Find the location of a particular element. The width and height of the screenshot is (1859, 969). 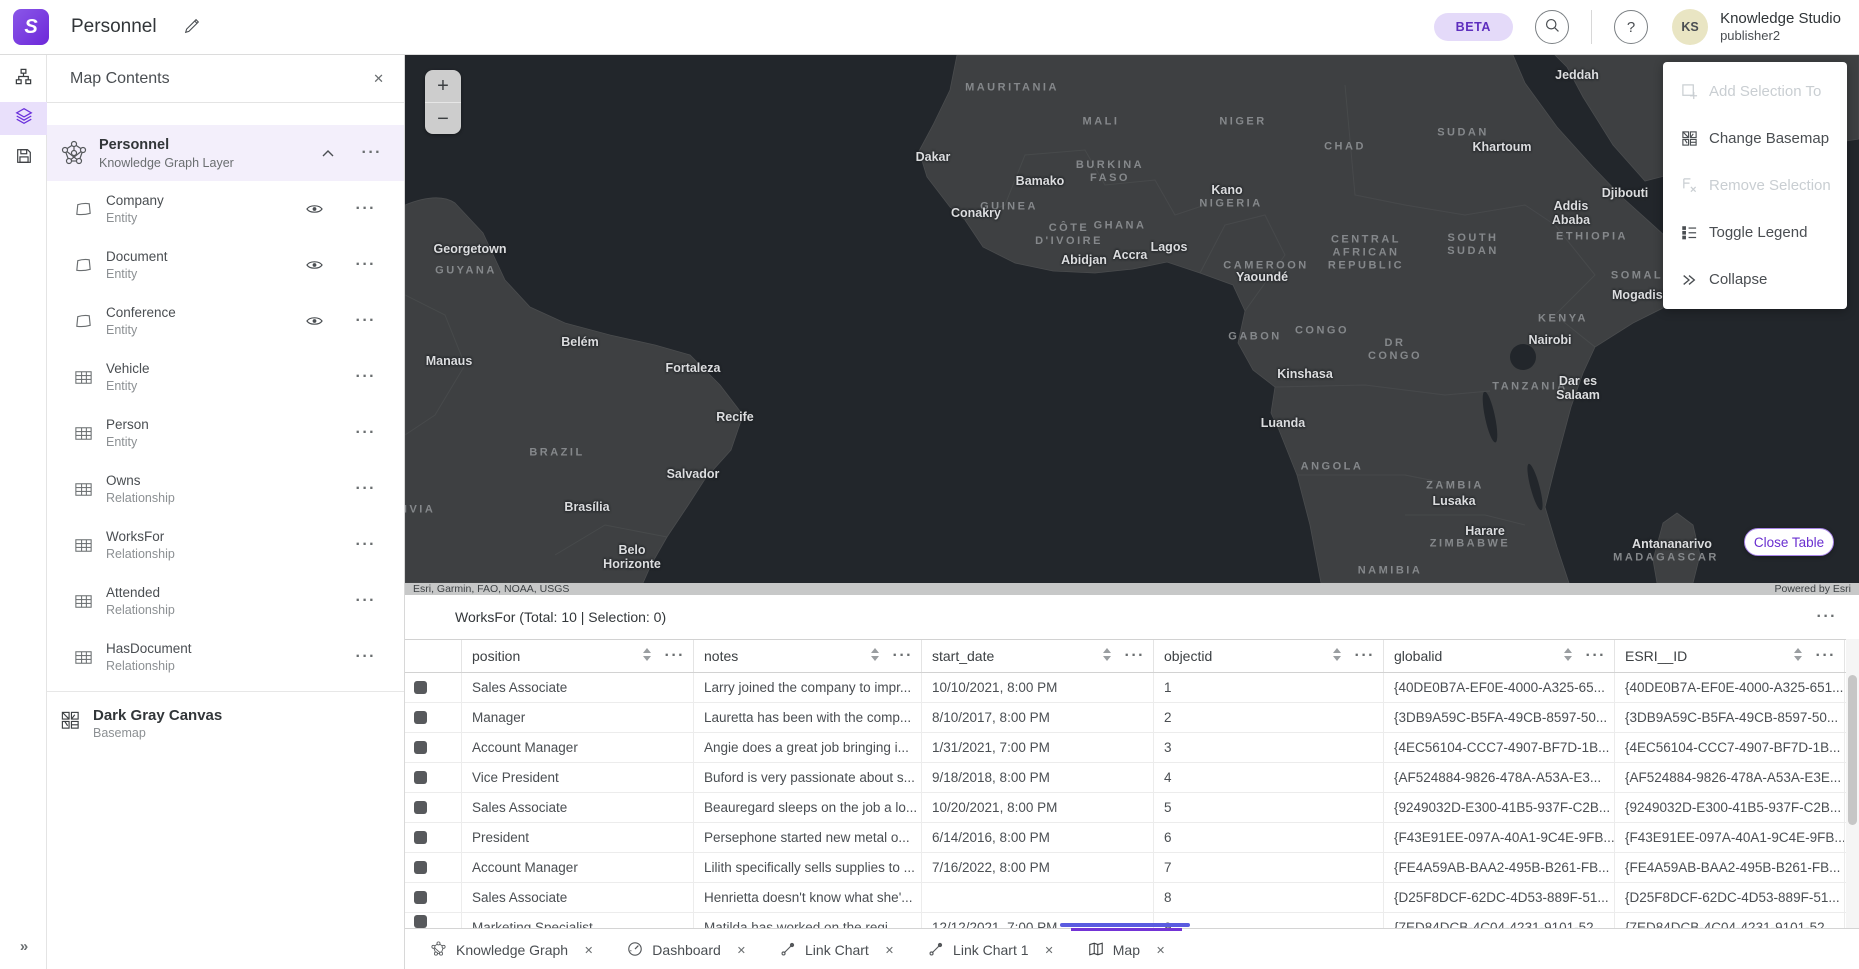

basemap-item: Dark Gray Canvas Basemap is located at coordinates (225, 723).